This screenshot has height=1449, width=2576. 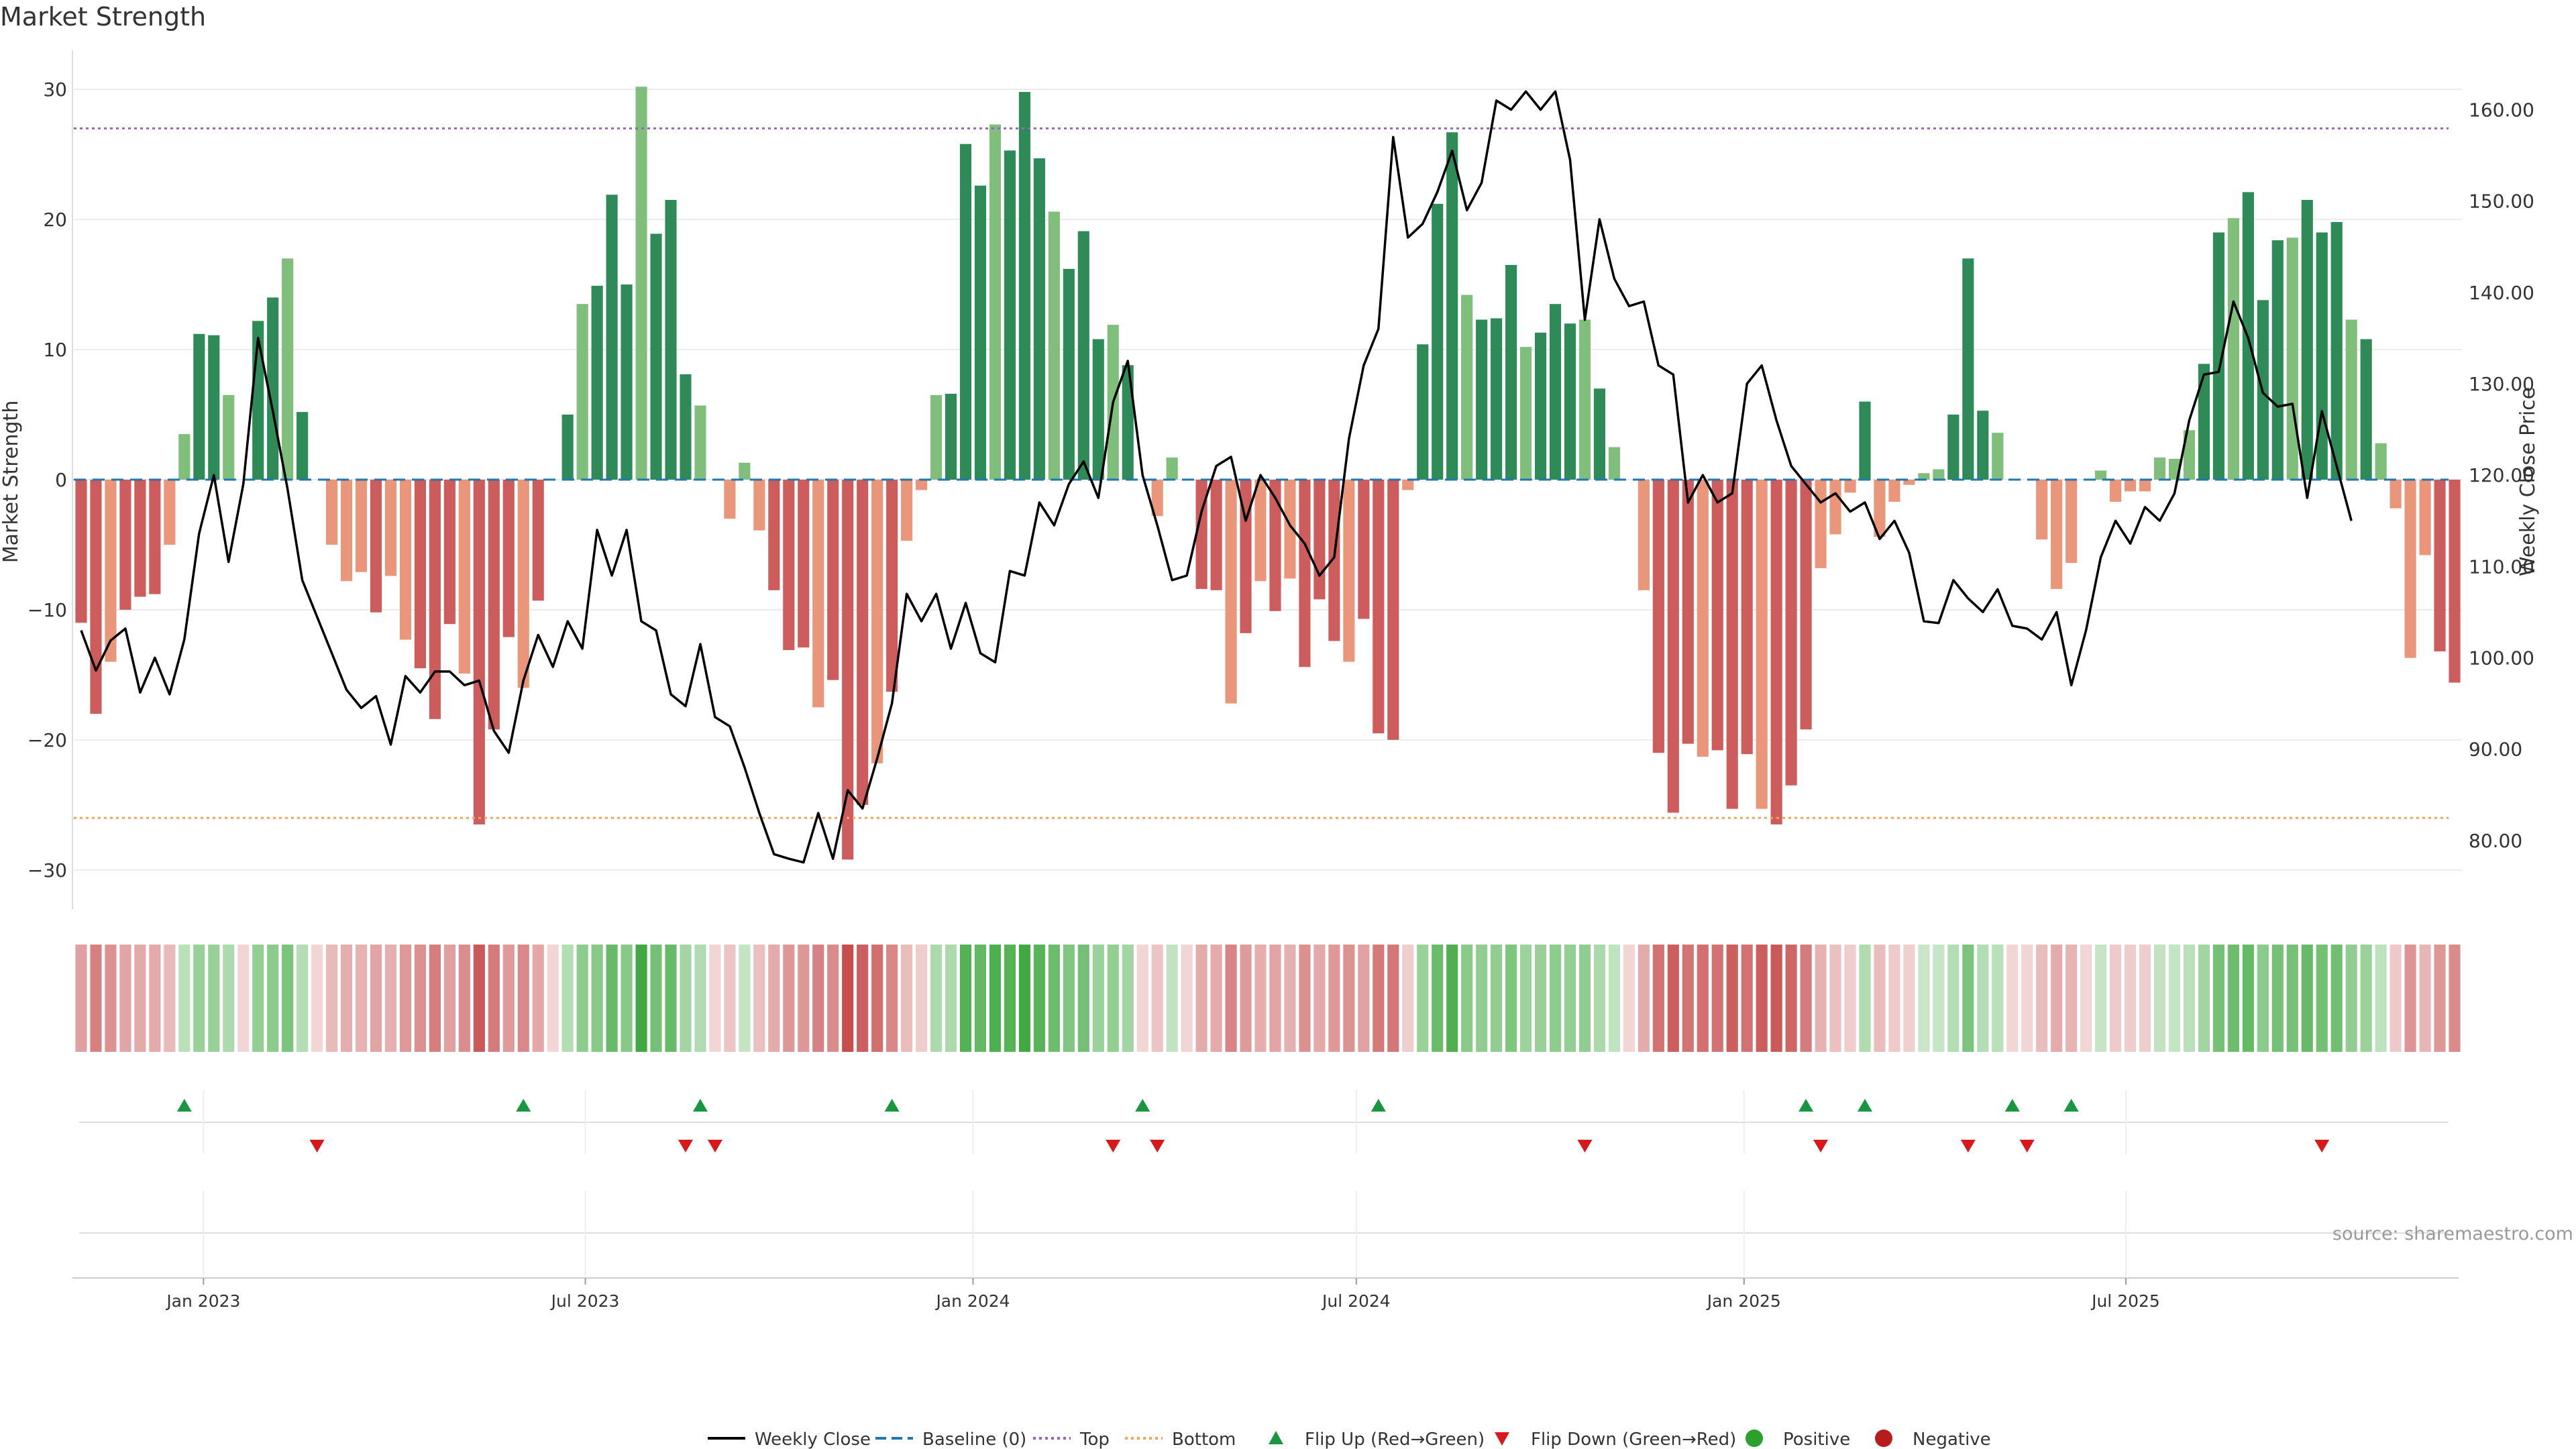 I want to click on x-tick-label: Jan 2025, so click(x=1743, y=1301).